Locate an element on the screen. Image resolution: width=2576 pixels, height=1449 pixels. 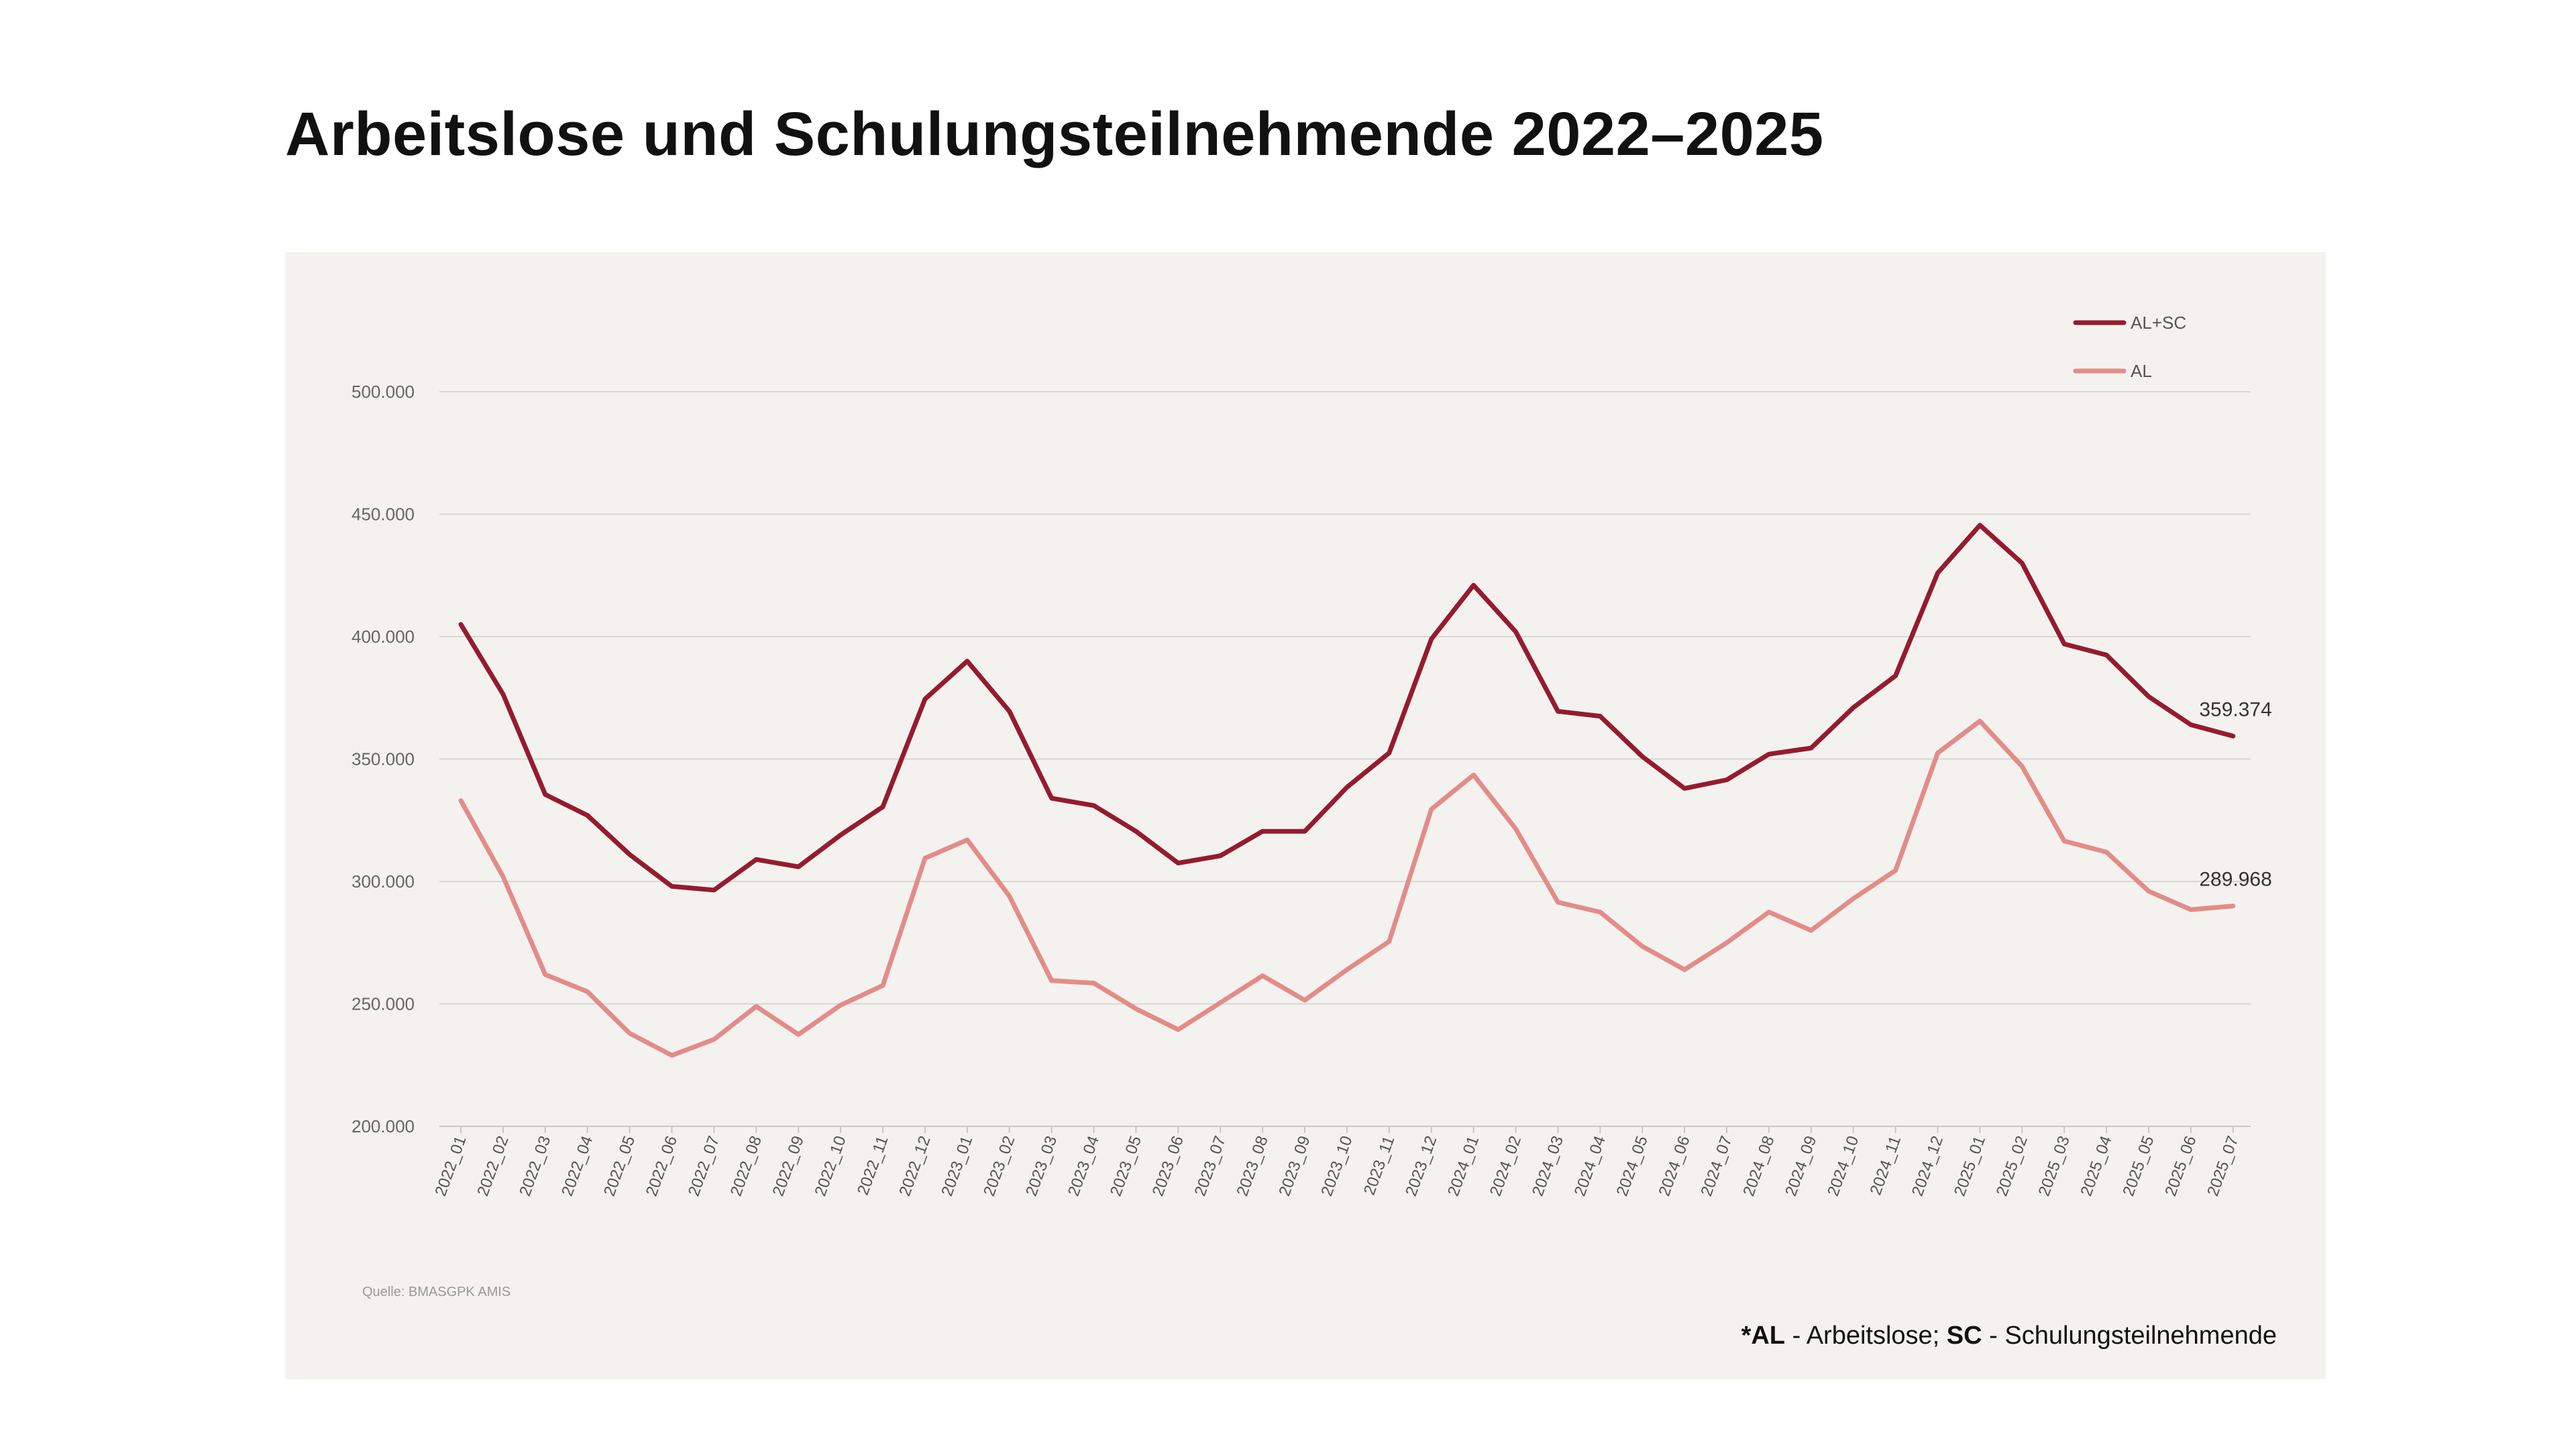
x-tick-label: 2023_07 is located at coordinates (1210, 1166).